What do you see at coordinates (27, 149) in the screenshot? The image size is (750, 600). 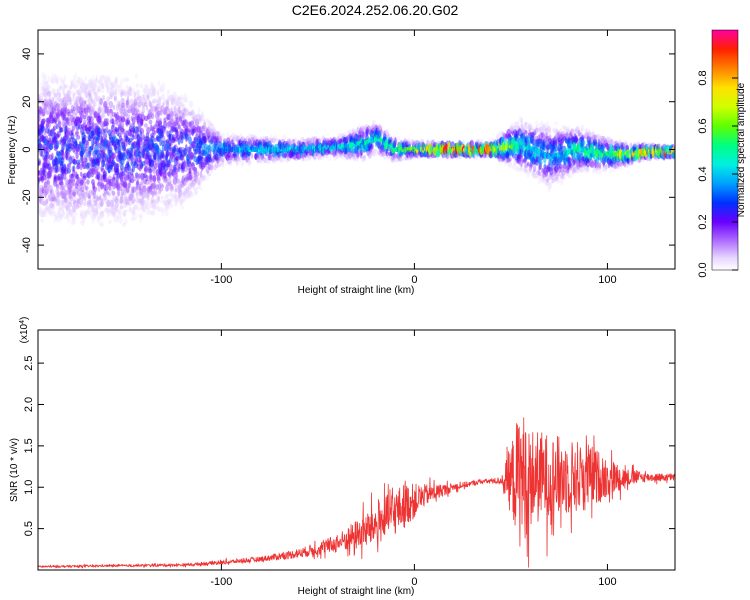 I see `spectrogram-y-tick-label: 0` at bounding box center [27, 149].